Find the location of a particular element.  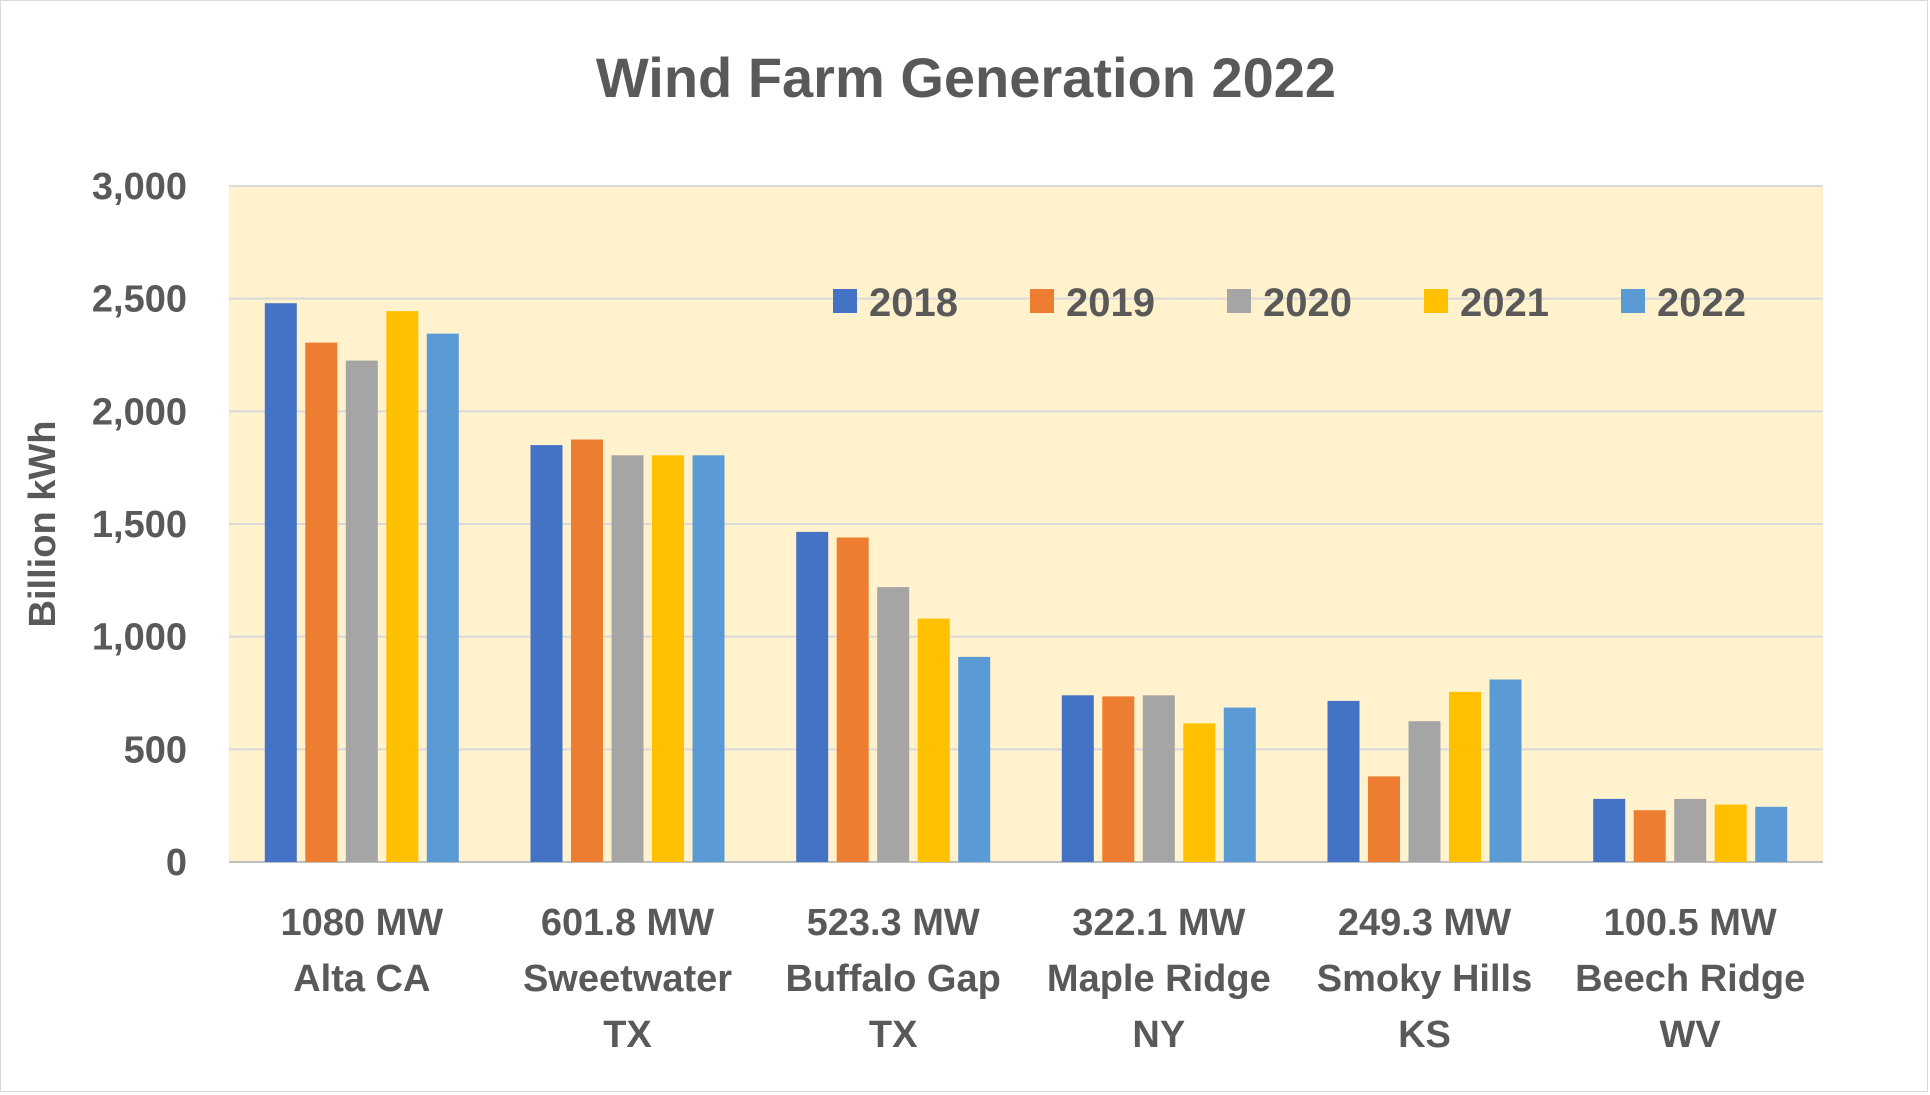

x-category-label: 601.8 MW Sweetwater TX is located at coordinates (627, 979).